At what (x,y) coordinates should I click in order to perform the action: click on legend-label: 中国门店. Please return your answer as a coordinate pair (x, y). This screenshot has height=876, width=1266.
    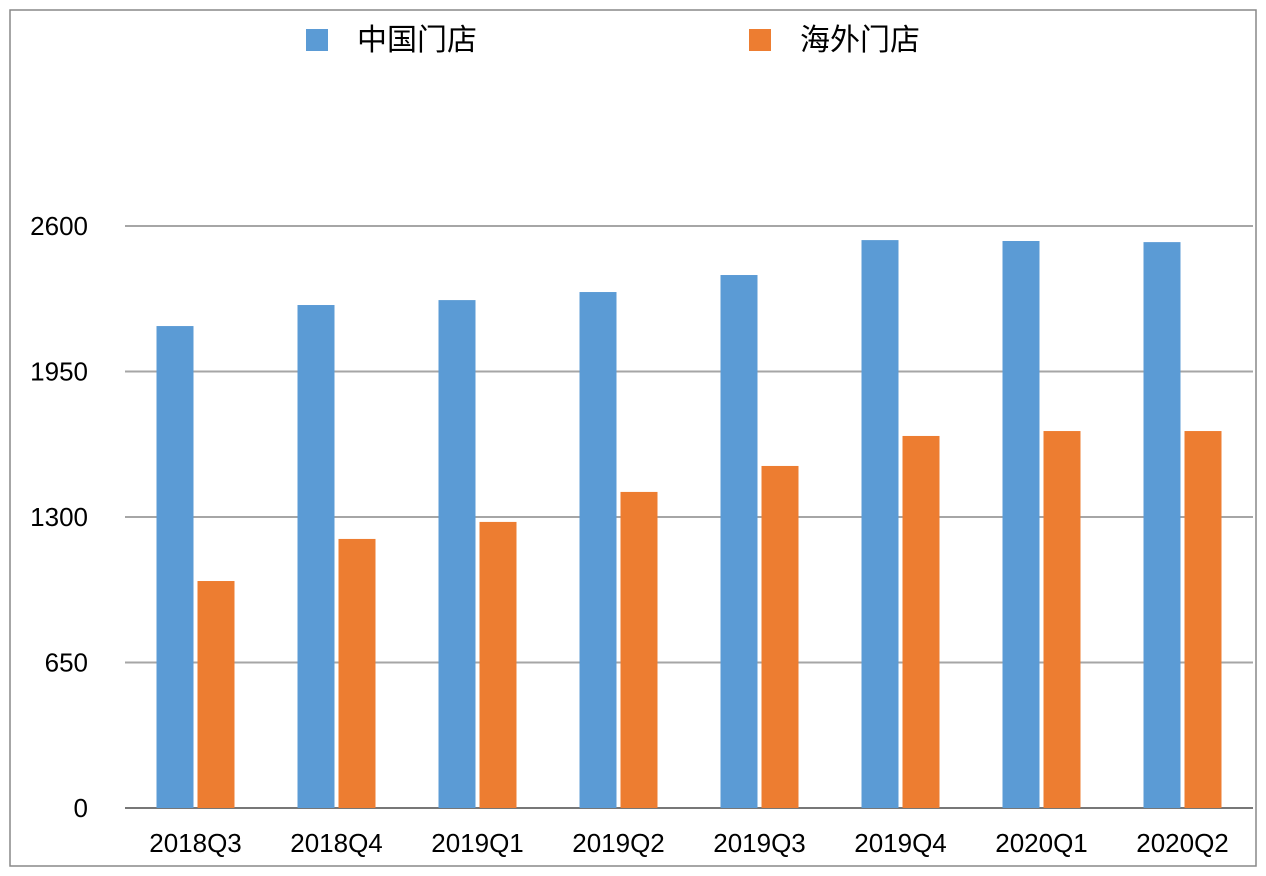
    Looking at the image, I should click on (417, 40).